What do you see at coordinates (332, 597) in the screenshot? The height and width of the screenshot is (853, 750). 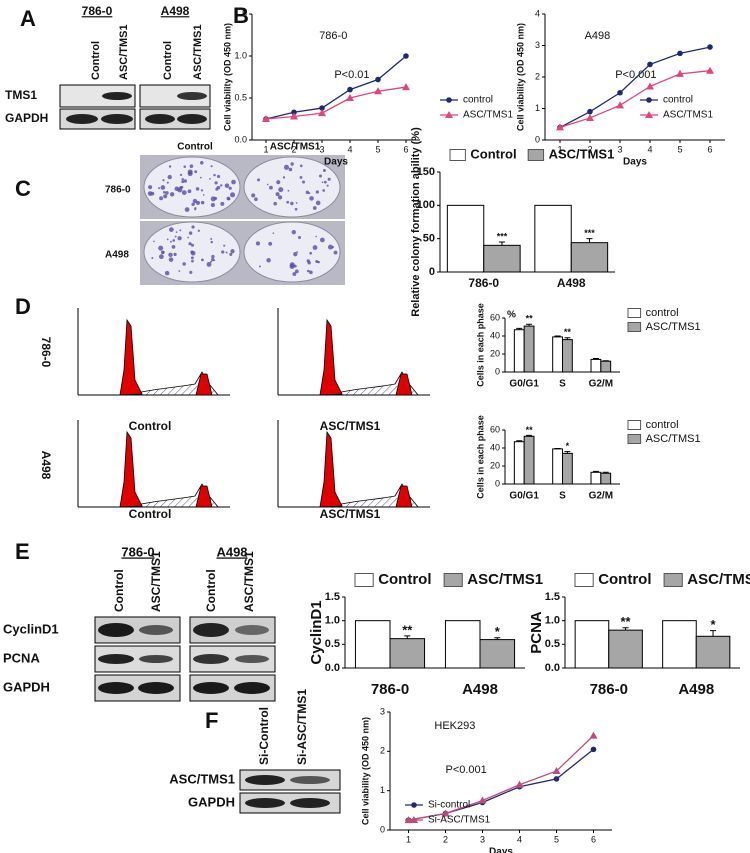 I see `y-tick-label: 1.5` at bounding box center [332, 597].